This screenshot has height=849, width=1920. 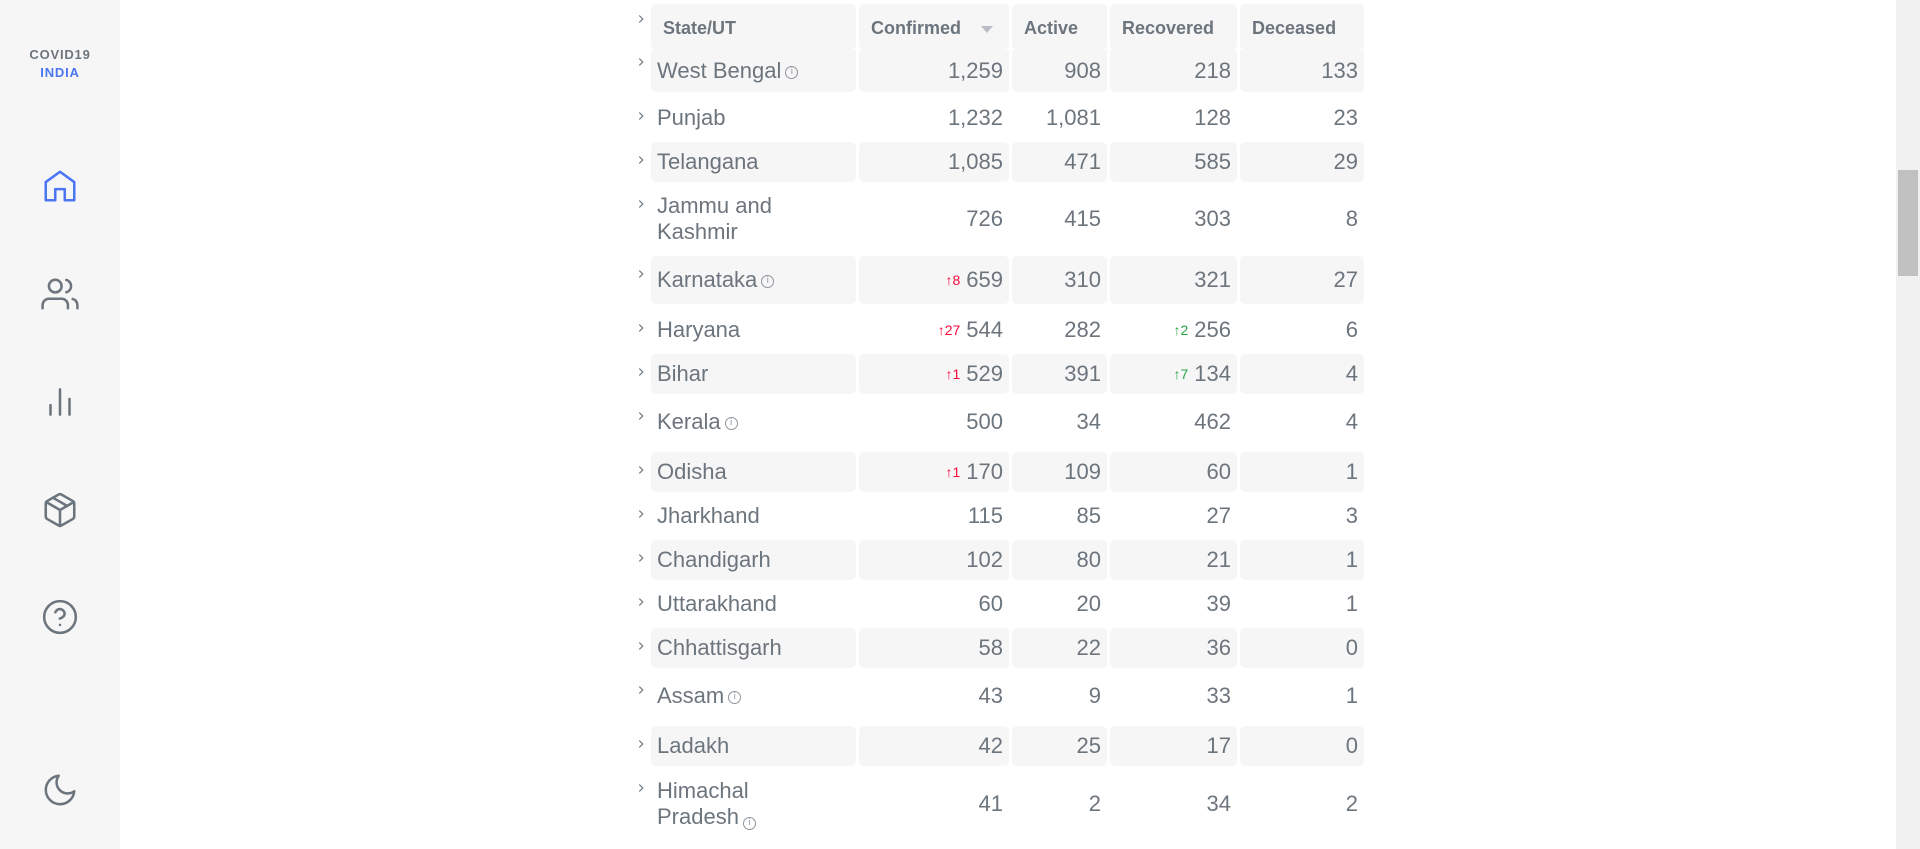 What do you see at coordinates (1908, 424) in the screenshot?
I see `page-scrollbar` at bounding box center [1908, 424].